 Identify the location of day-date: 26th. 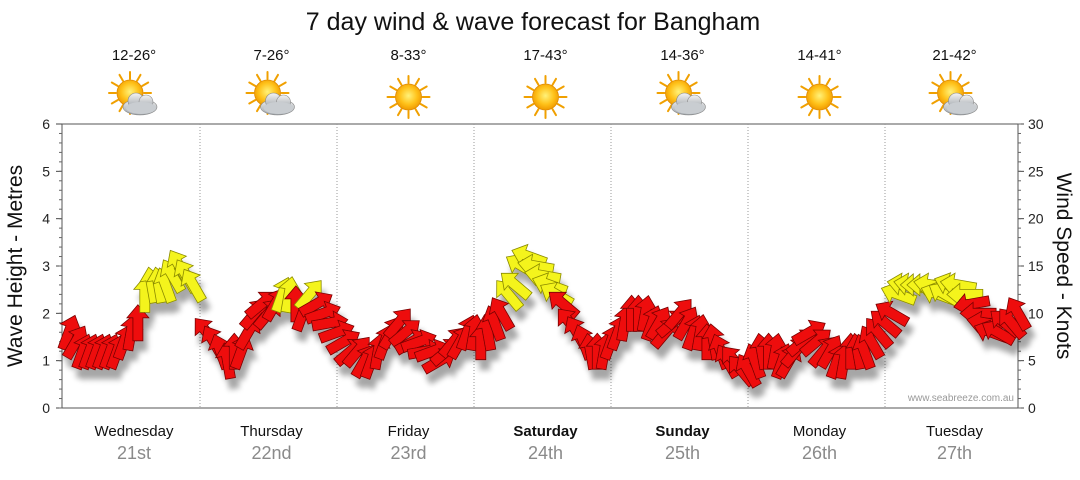
(819, 453).